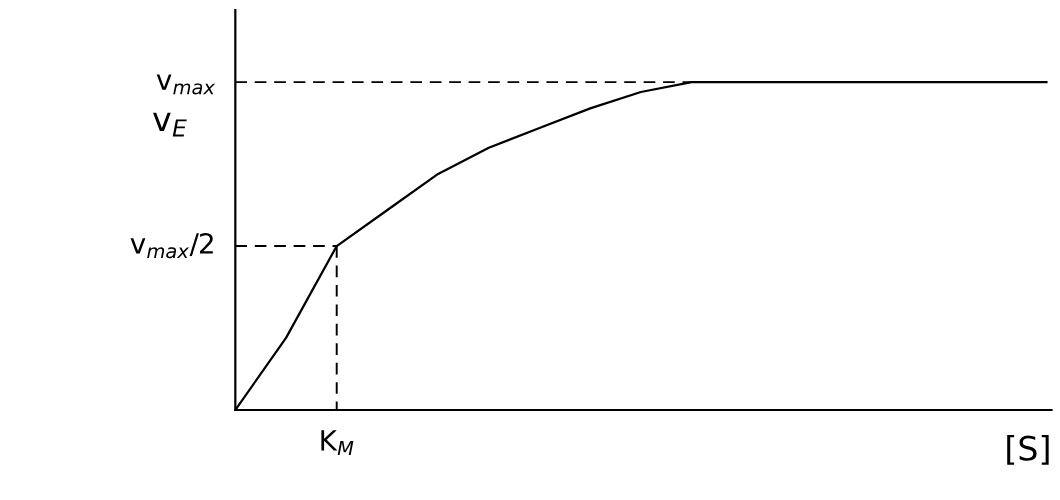 The width and height of the screenshot is (1060, 500). I want to click on text: K$_{M}$, so click(337, 443).